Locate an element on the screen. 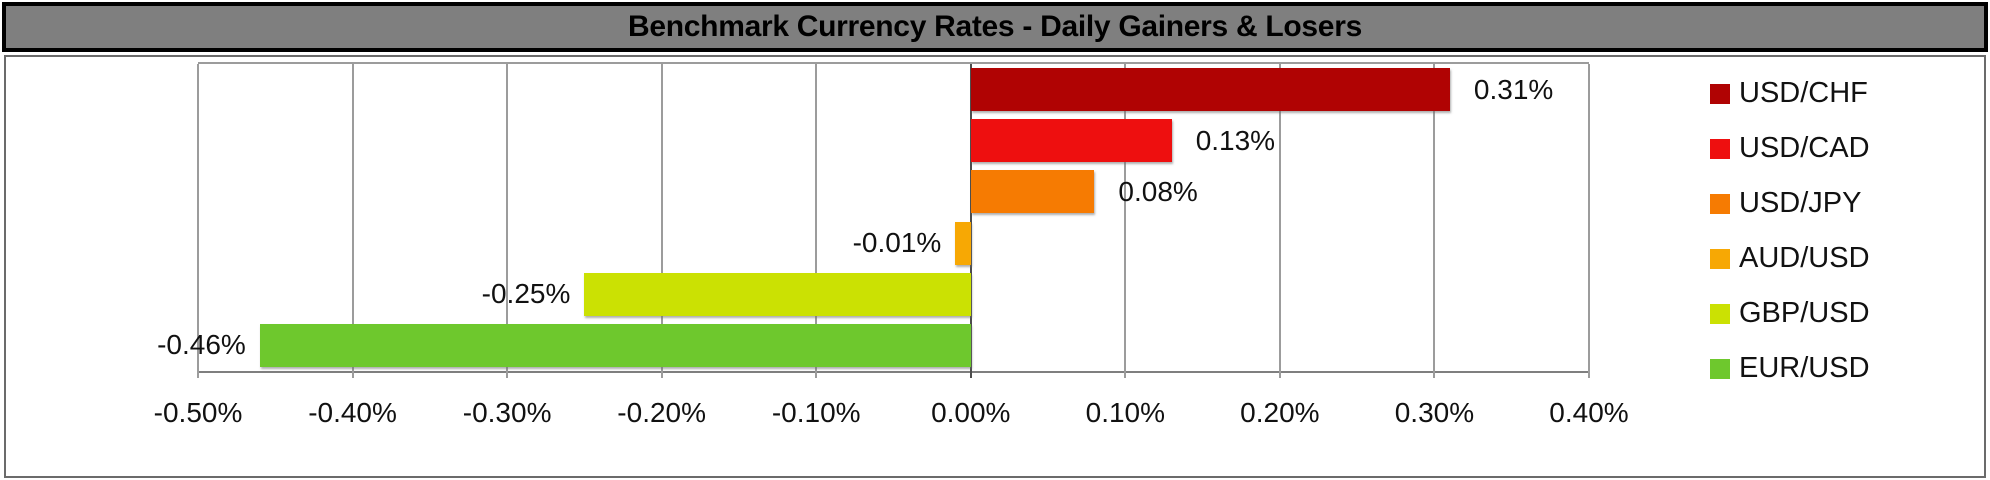  x-tick-label-0-30-: 0.30% is located at coordinates (1434, 412).